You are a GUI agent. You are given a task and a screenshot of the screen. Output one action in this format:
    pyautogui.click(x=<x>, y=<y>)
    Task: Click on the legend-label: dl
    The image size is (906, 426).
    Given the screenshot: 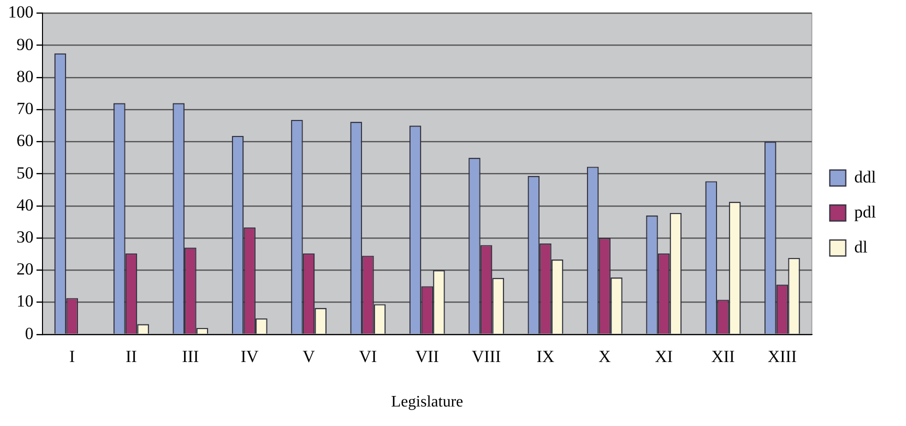 What is the action you would take?
    pyautogui.click(x=861, y=246)
    